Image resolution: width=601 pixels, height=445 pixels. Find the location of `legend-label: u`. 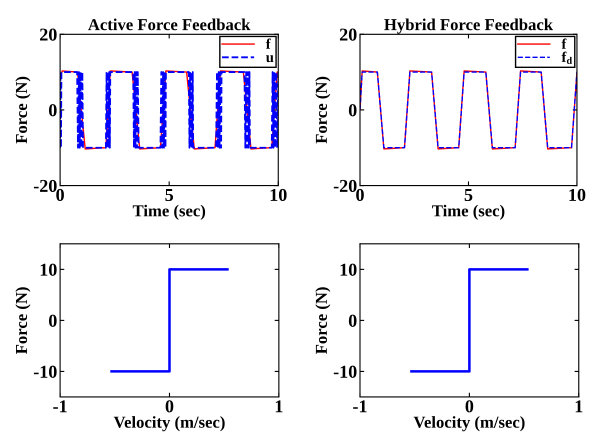

legend-label: u is located at coordinates (270, 58).